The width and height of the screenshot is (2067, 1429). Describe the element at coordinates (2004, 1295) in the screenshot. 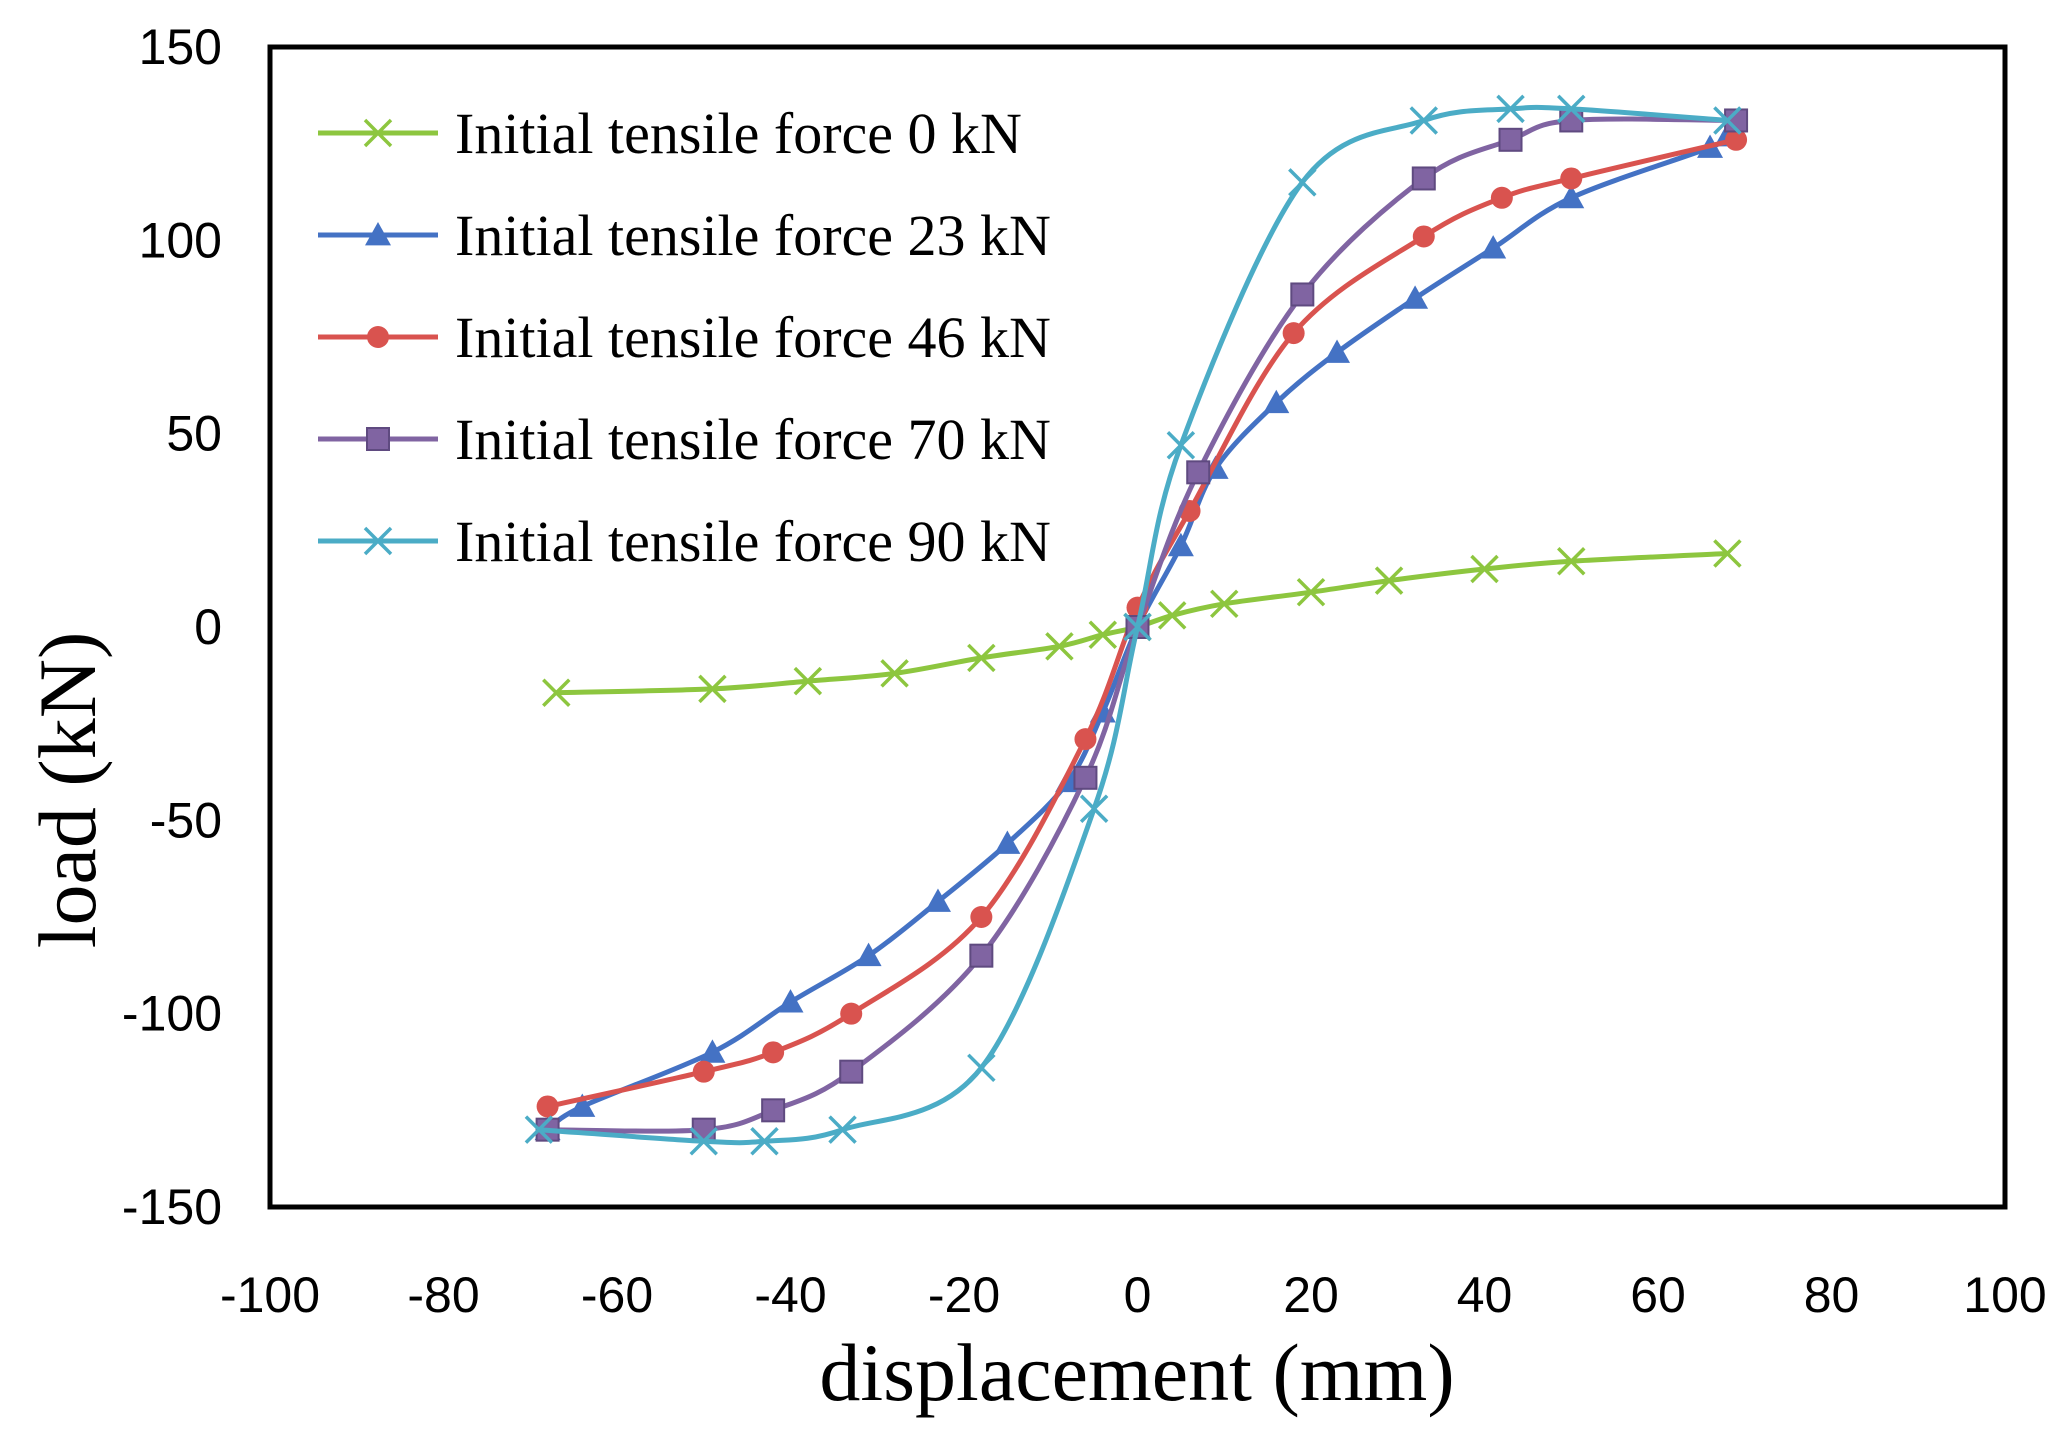

I see `x-tick-label: 100` at that location.